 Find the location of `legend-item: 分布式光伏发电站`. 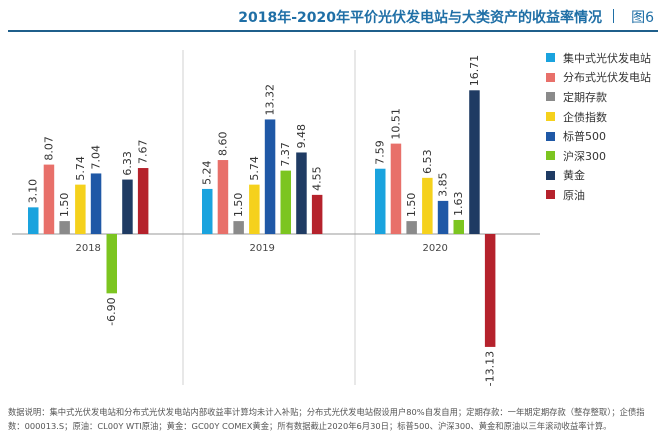

legend-item: 分布式光伏发电站 is located at coordinates (598, 78).